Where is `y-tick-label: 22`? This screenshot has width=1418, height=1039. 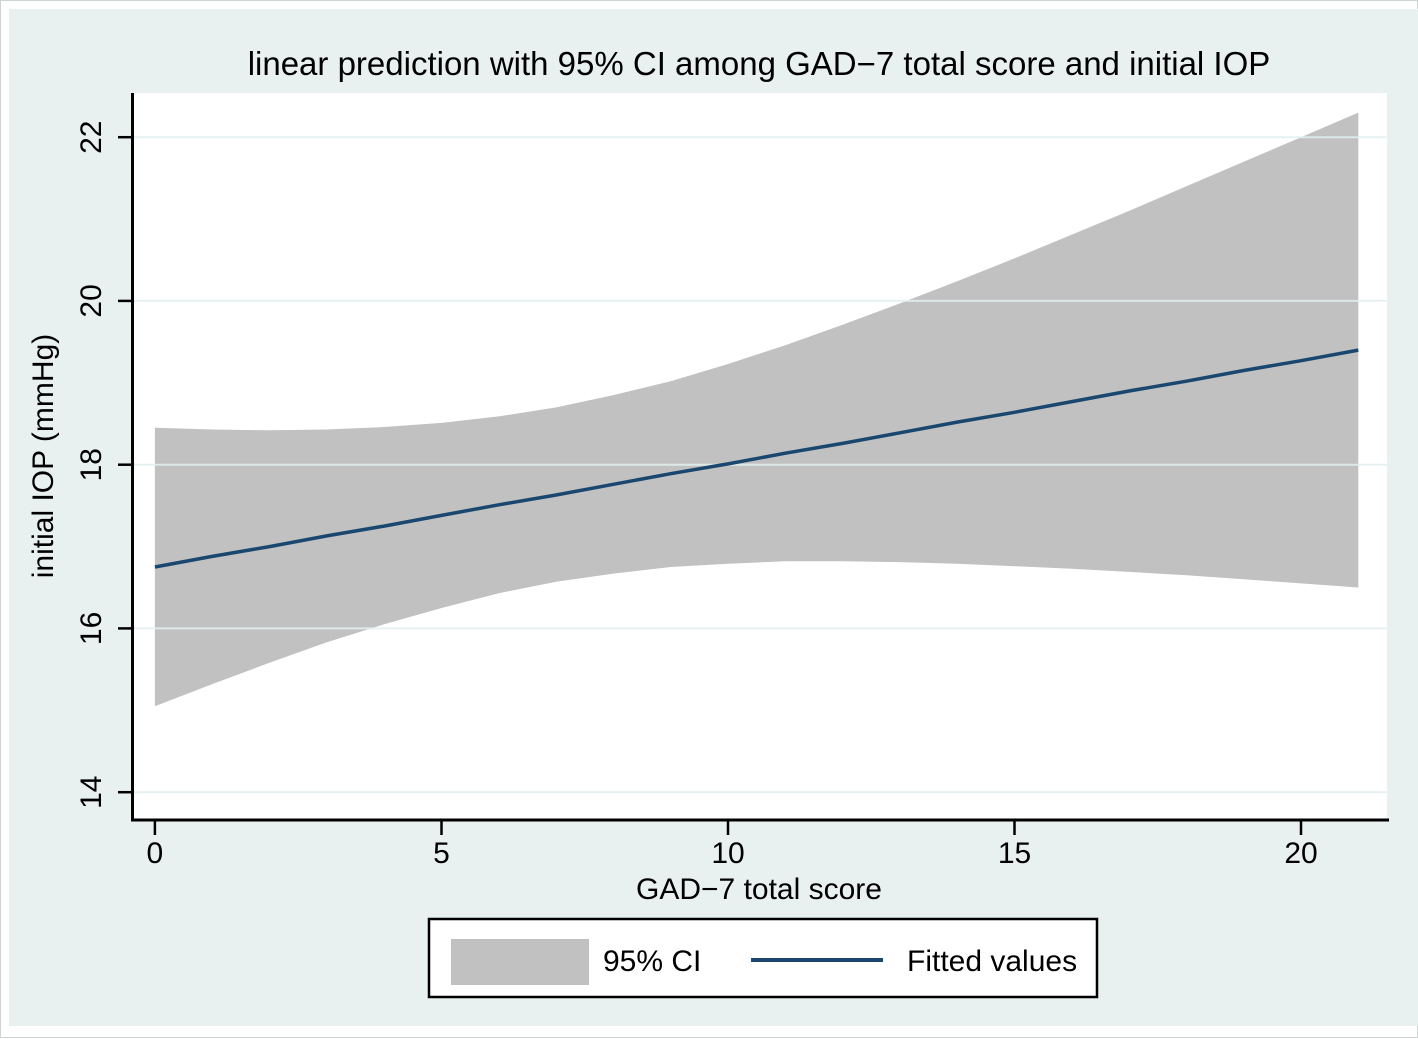 y-tick-label: 22 is located at coordinates (91, 137).